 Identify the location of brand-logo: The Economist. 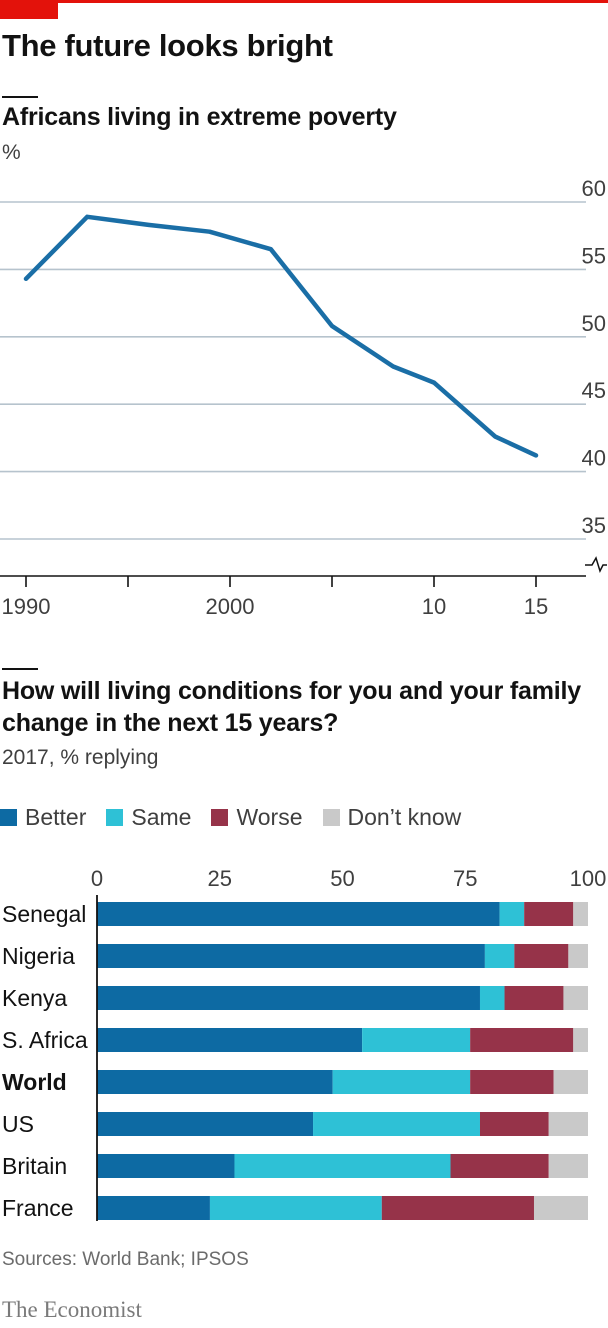
(72, 1309).